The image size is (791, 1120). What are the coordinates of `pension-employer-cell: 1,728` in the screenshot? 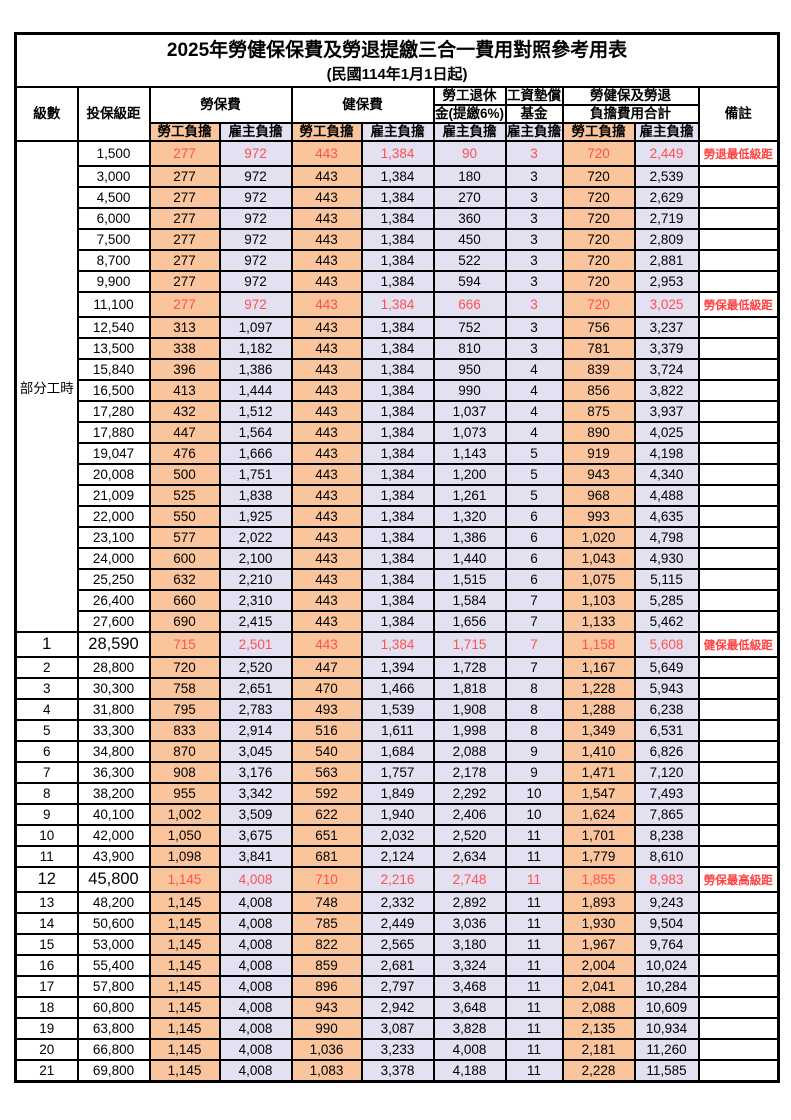 It's located at (469, 667).